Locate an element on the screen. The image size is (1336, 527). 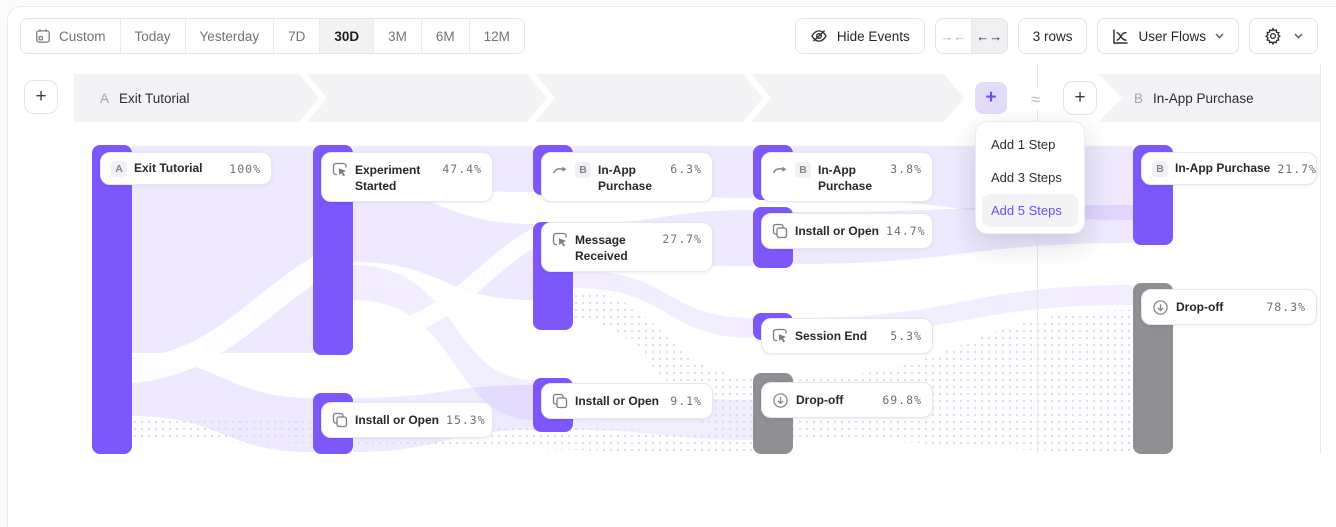
date-range-6m: 6M is located at coordinates (444, 36).